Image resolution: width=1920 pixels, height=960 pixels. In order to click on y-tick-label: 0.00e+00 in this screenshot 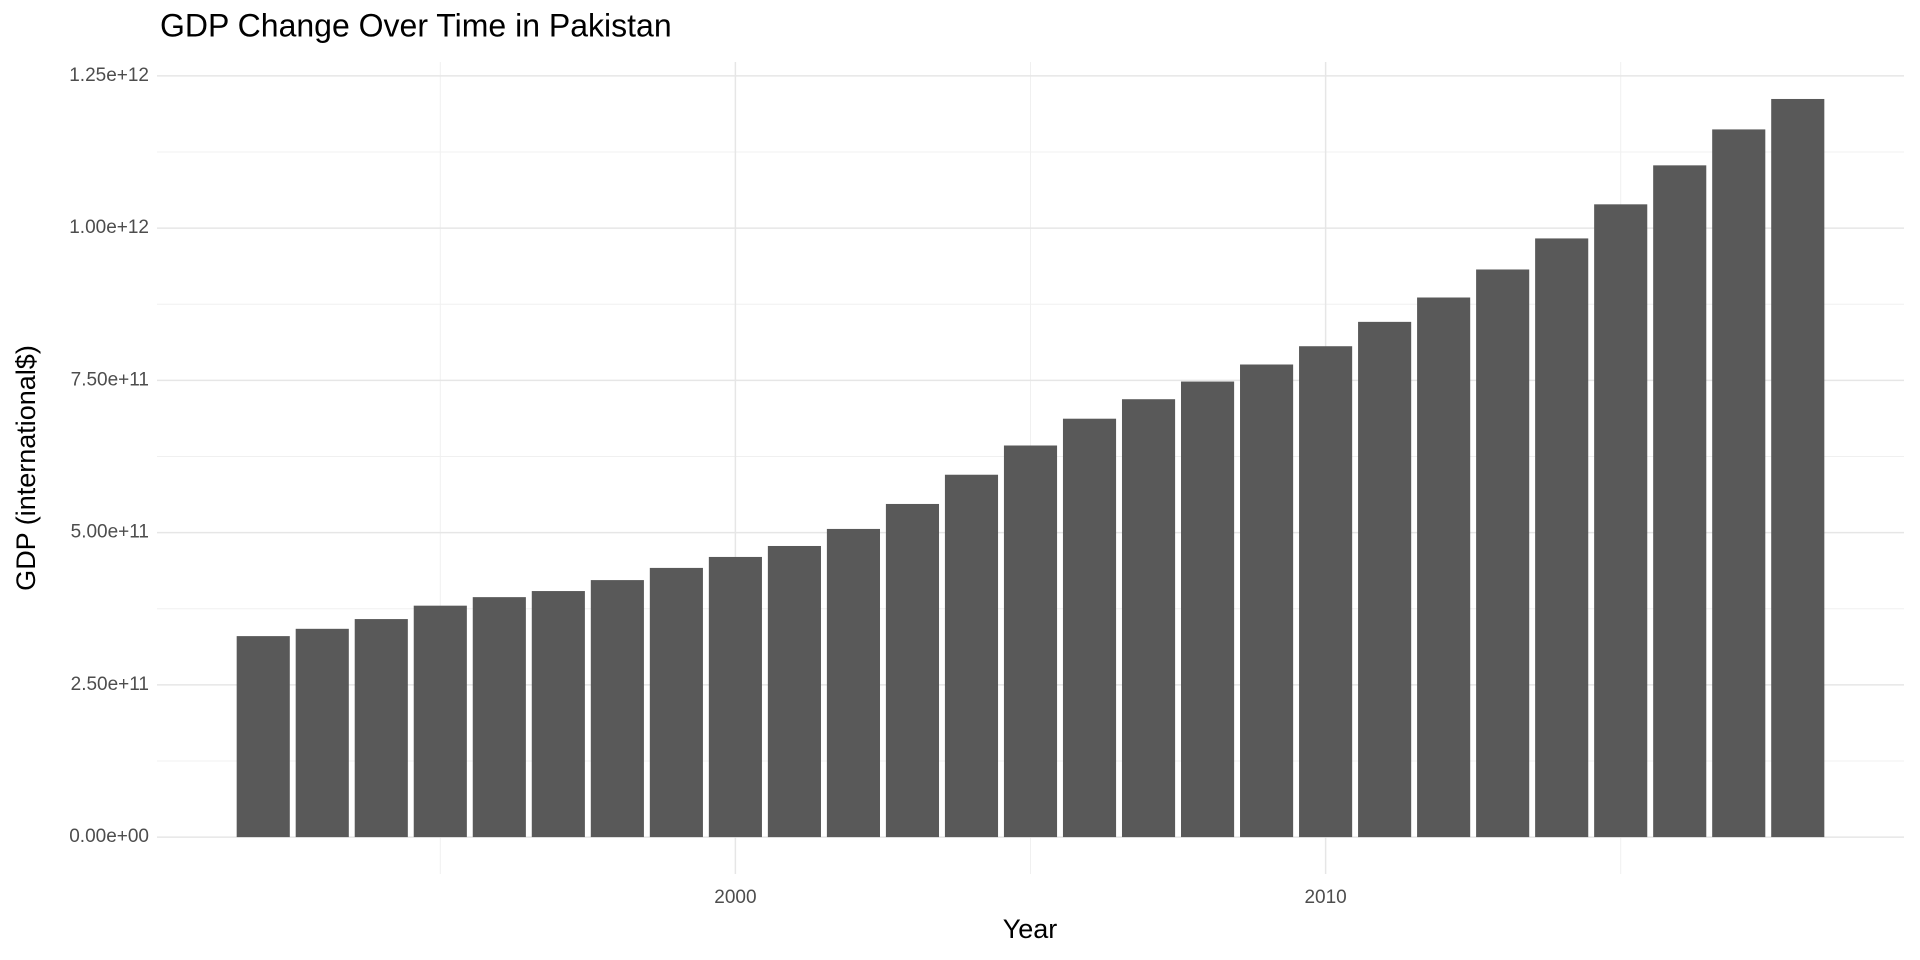, I will do `click(109, 836)`.